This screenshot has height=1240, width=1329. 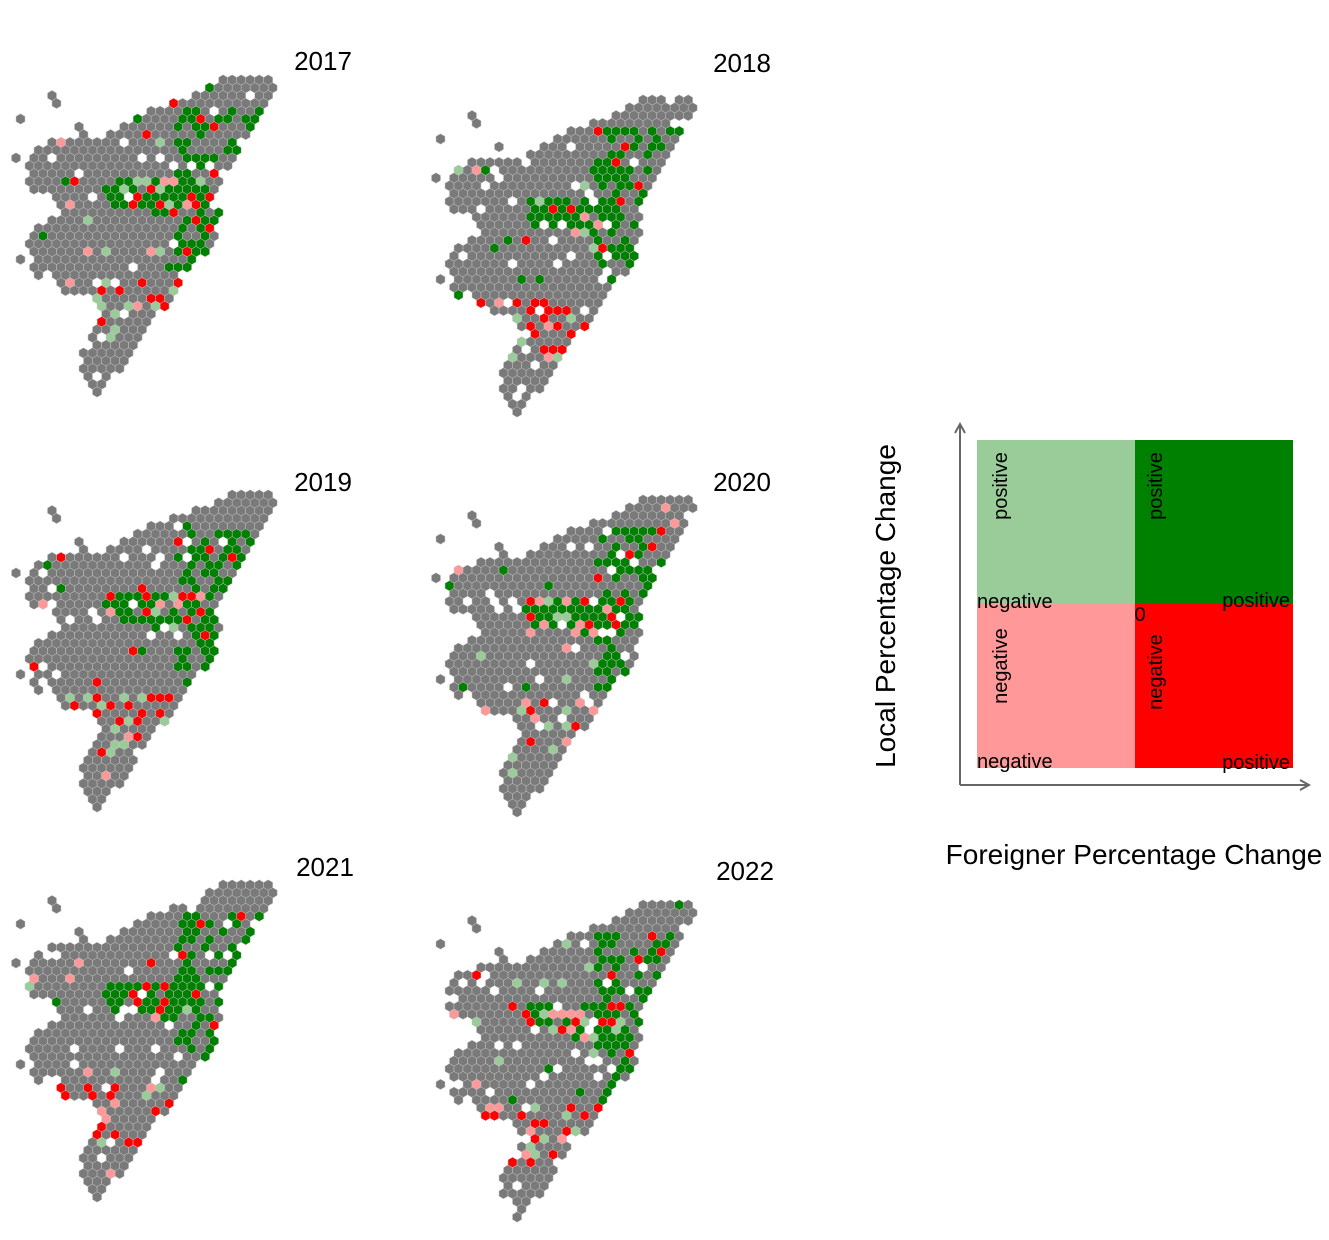 What do you see at coordinates (323, 482) in the screenshot?
I see `panel-year-label: 2019` at bounding box center [323, 482].